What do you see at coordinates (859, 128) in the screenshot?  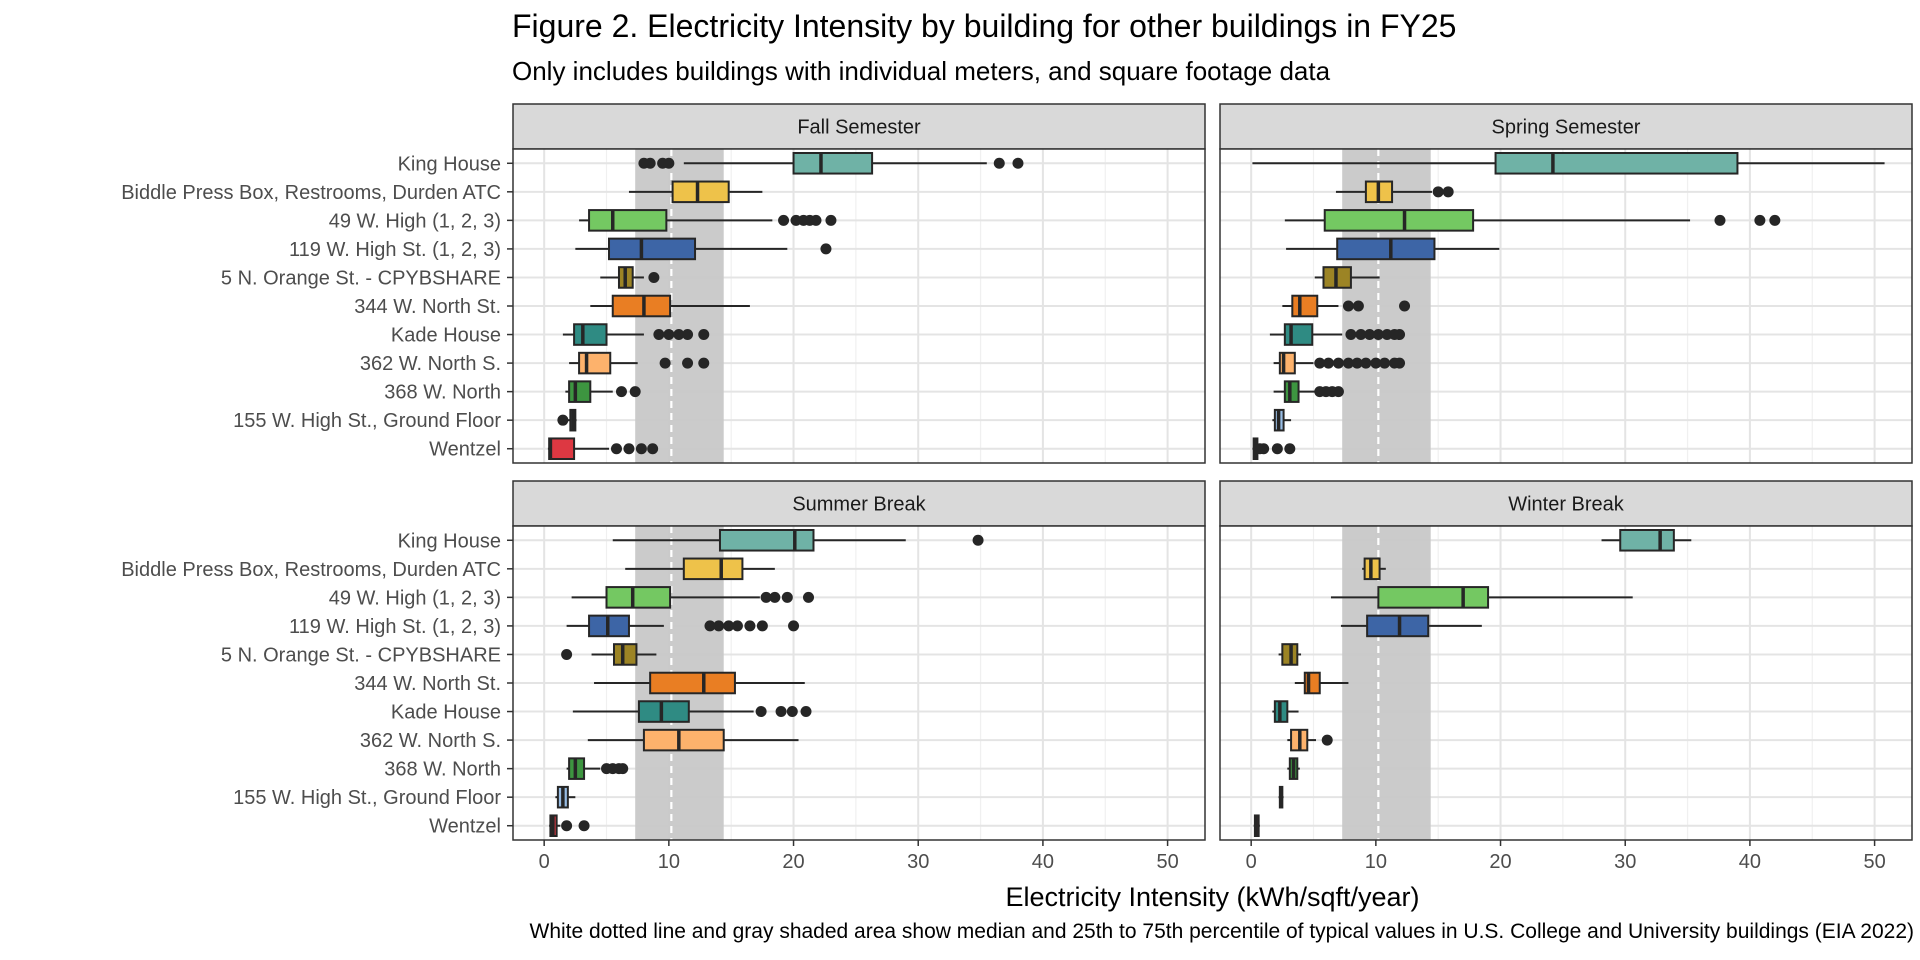 I see `panel-title: Fall Semester` at bounding box center [859, 128].